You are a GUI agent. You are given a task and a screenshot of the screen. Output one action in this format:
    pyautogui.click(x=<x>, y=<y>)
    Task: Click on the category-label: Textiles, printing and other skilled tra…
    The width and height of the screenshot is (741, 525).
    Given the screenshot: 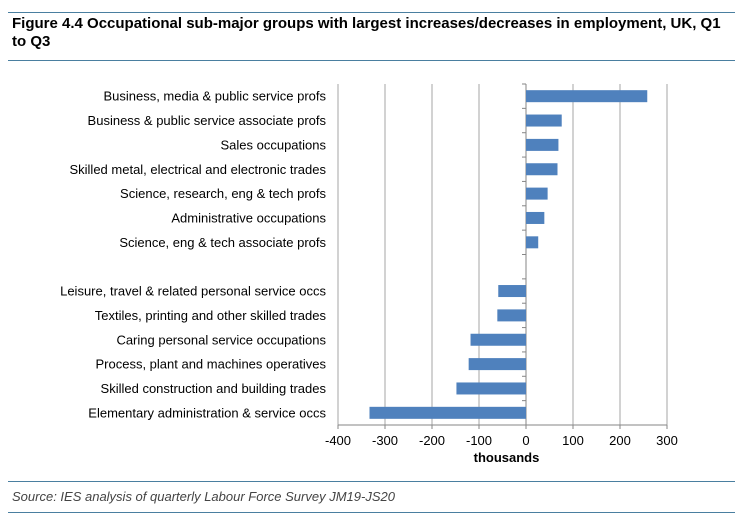 What is the action you would take?
    pyautogui.click(x=211, y=315)
    